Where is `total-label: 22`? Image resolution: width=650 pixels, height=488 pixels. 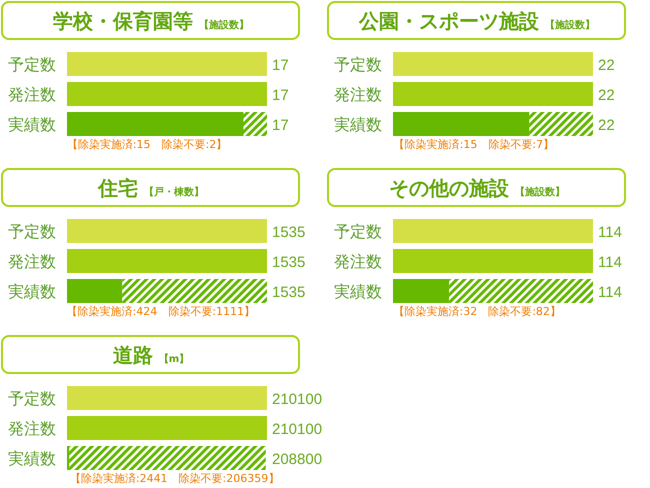 total-label: 22 is located at coordinates (606, 125).